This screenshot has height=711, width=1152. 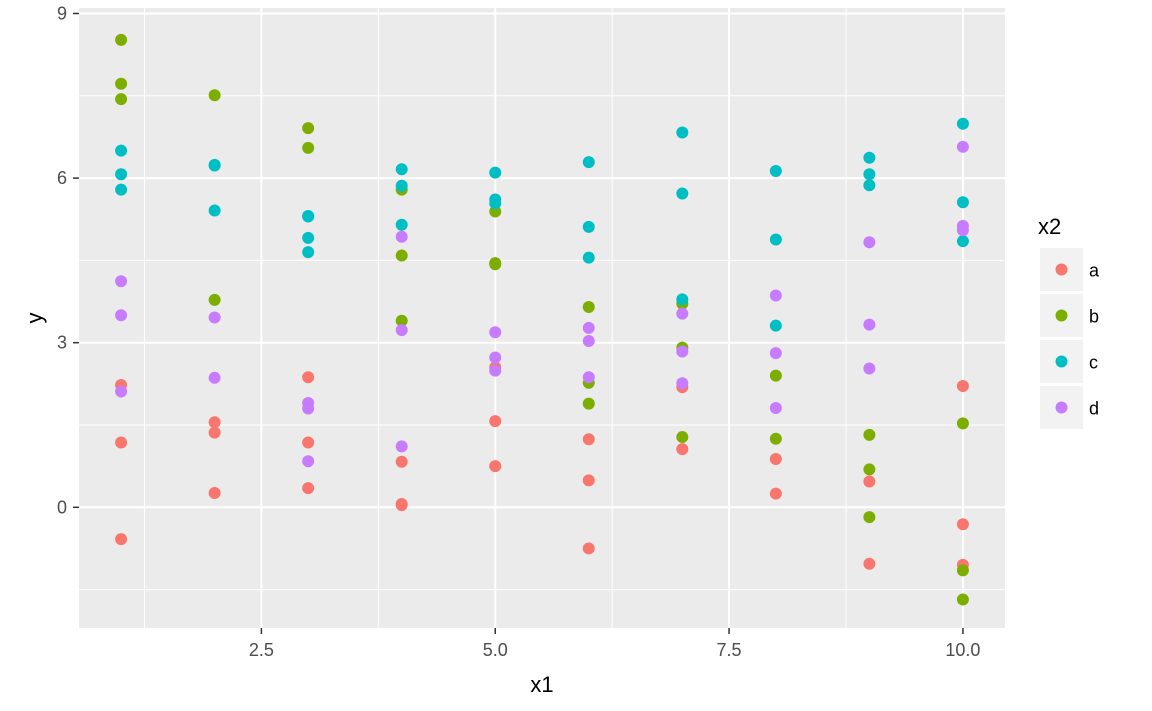 What do you see at coordinates (541, 684) in the screenshot?
I see `x-axis-title: x1` at bounding box center [541, 684].